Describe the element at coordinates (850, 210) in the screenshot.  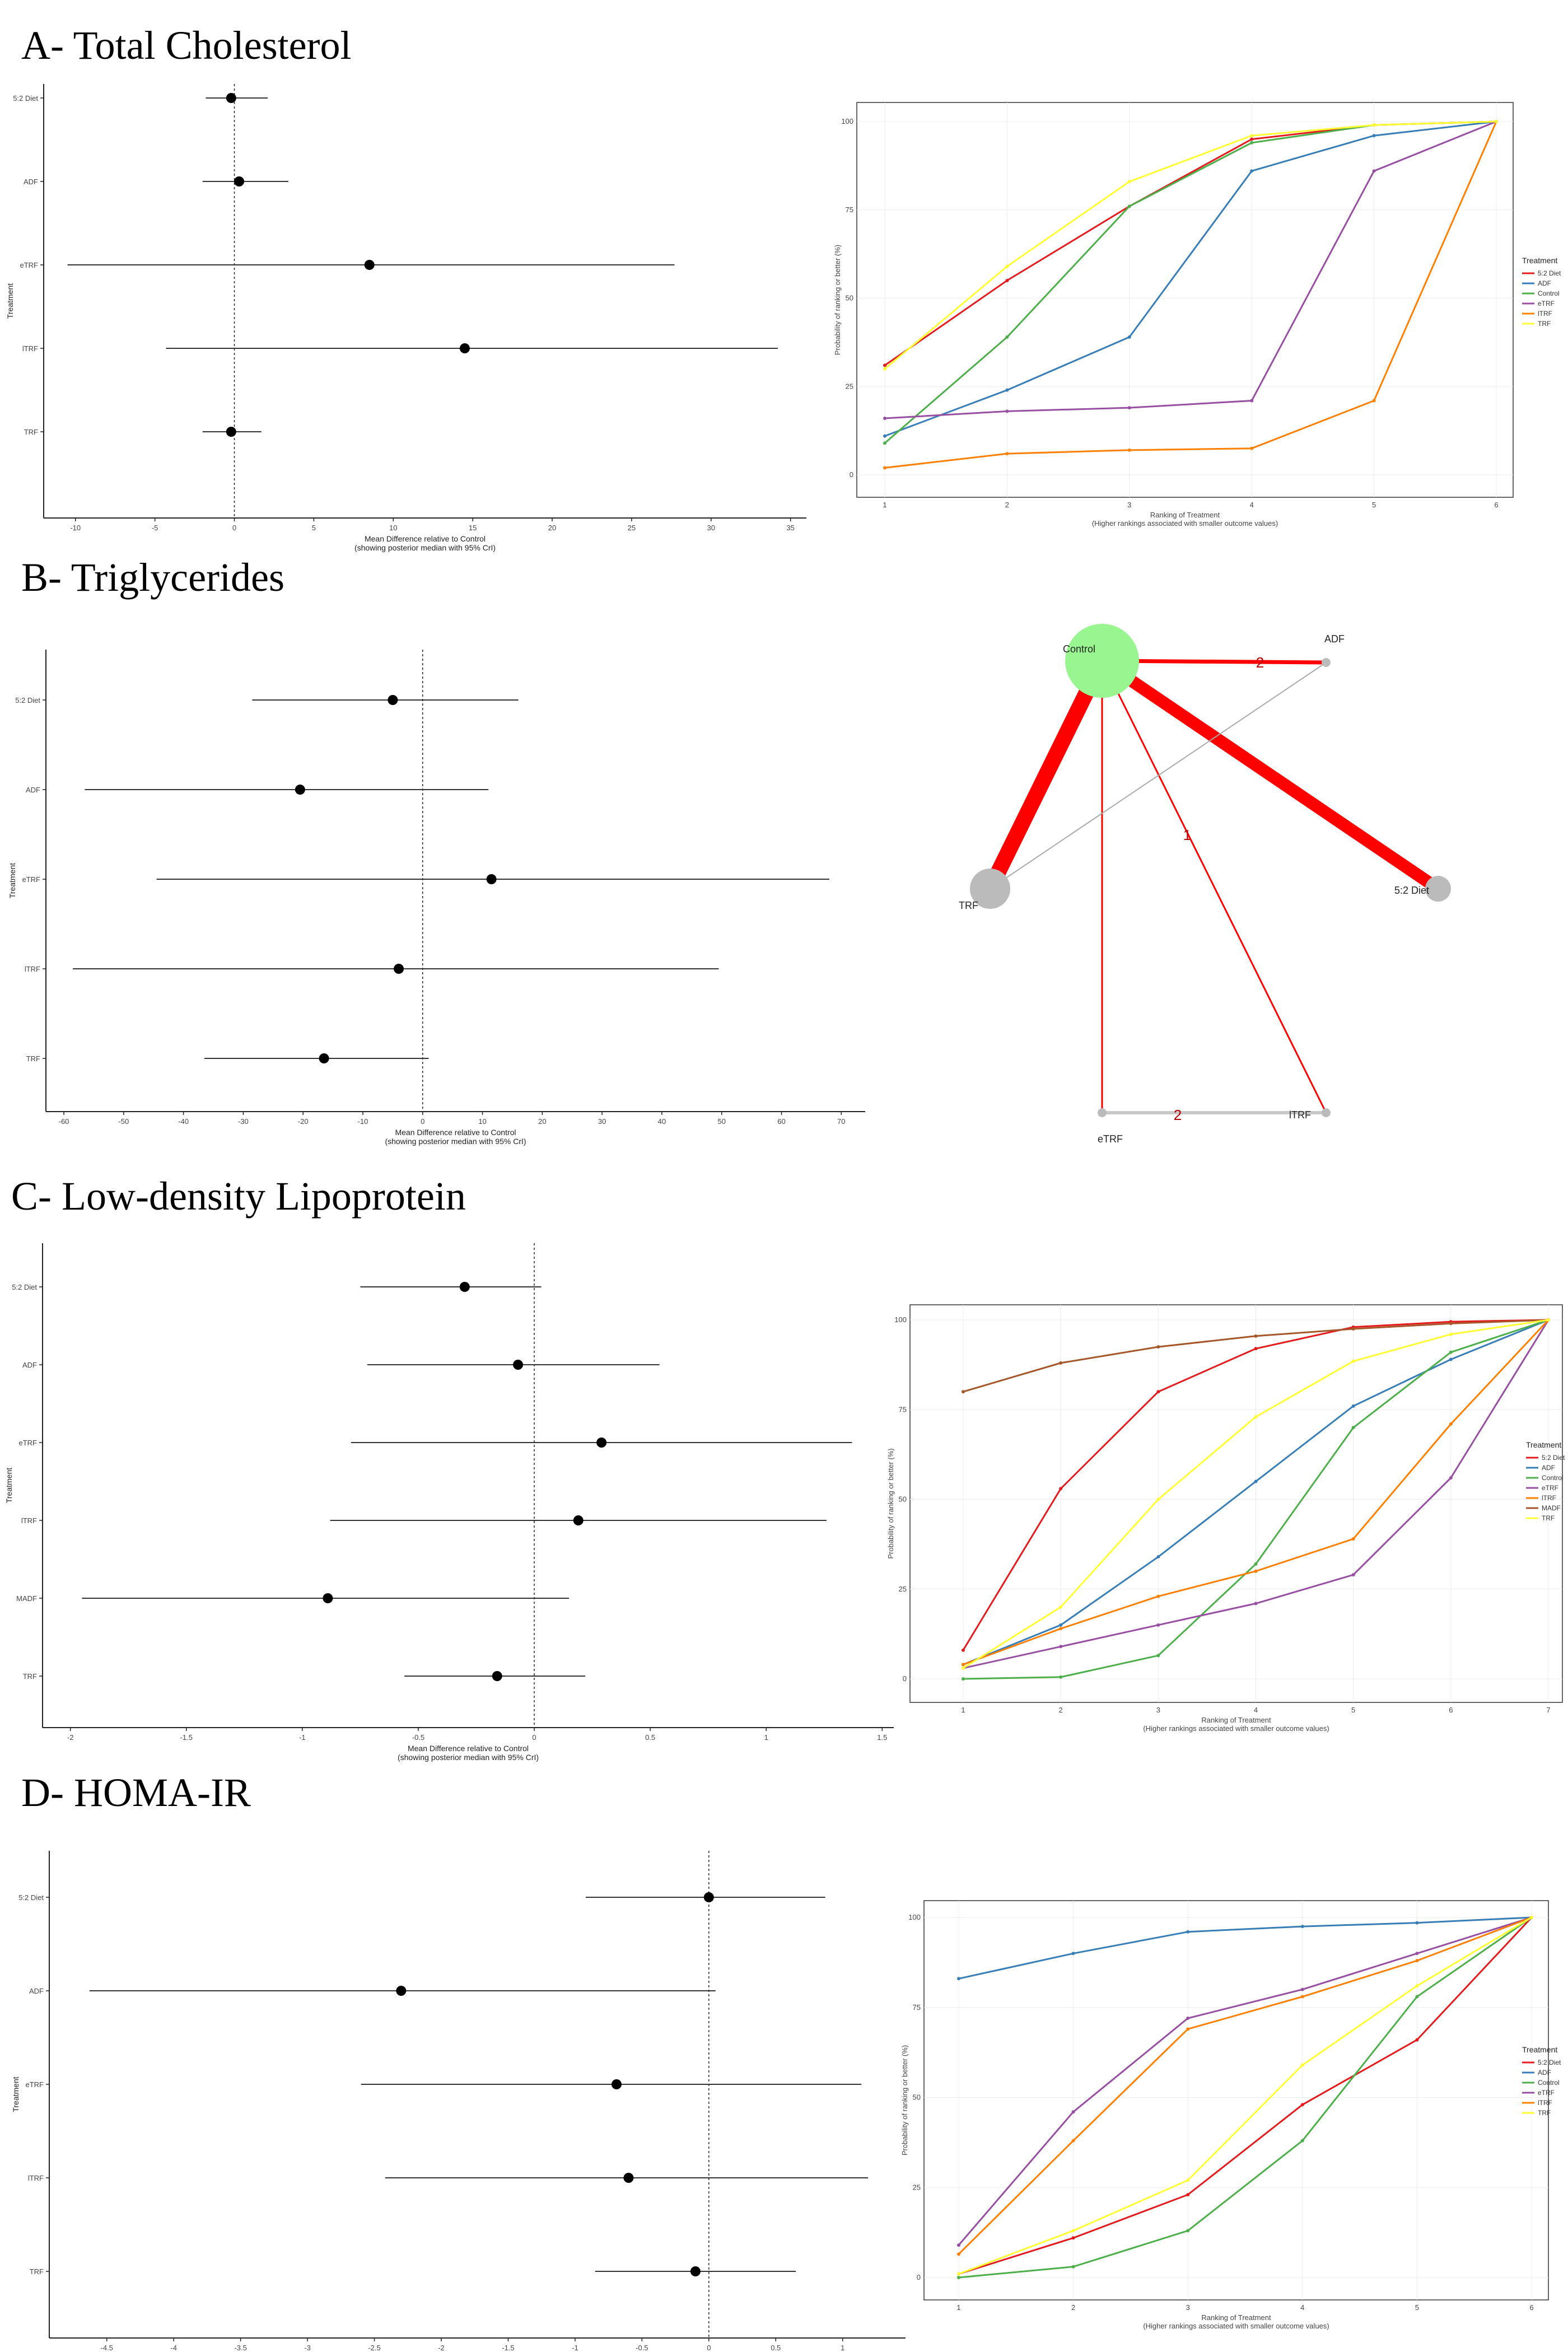
I see `A-rank-y-tick-label: 75` at that location.